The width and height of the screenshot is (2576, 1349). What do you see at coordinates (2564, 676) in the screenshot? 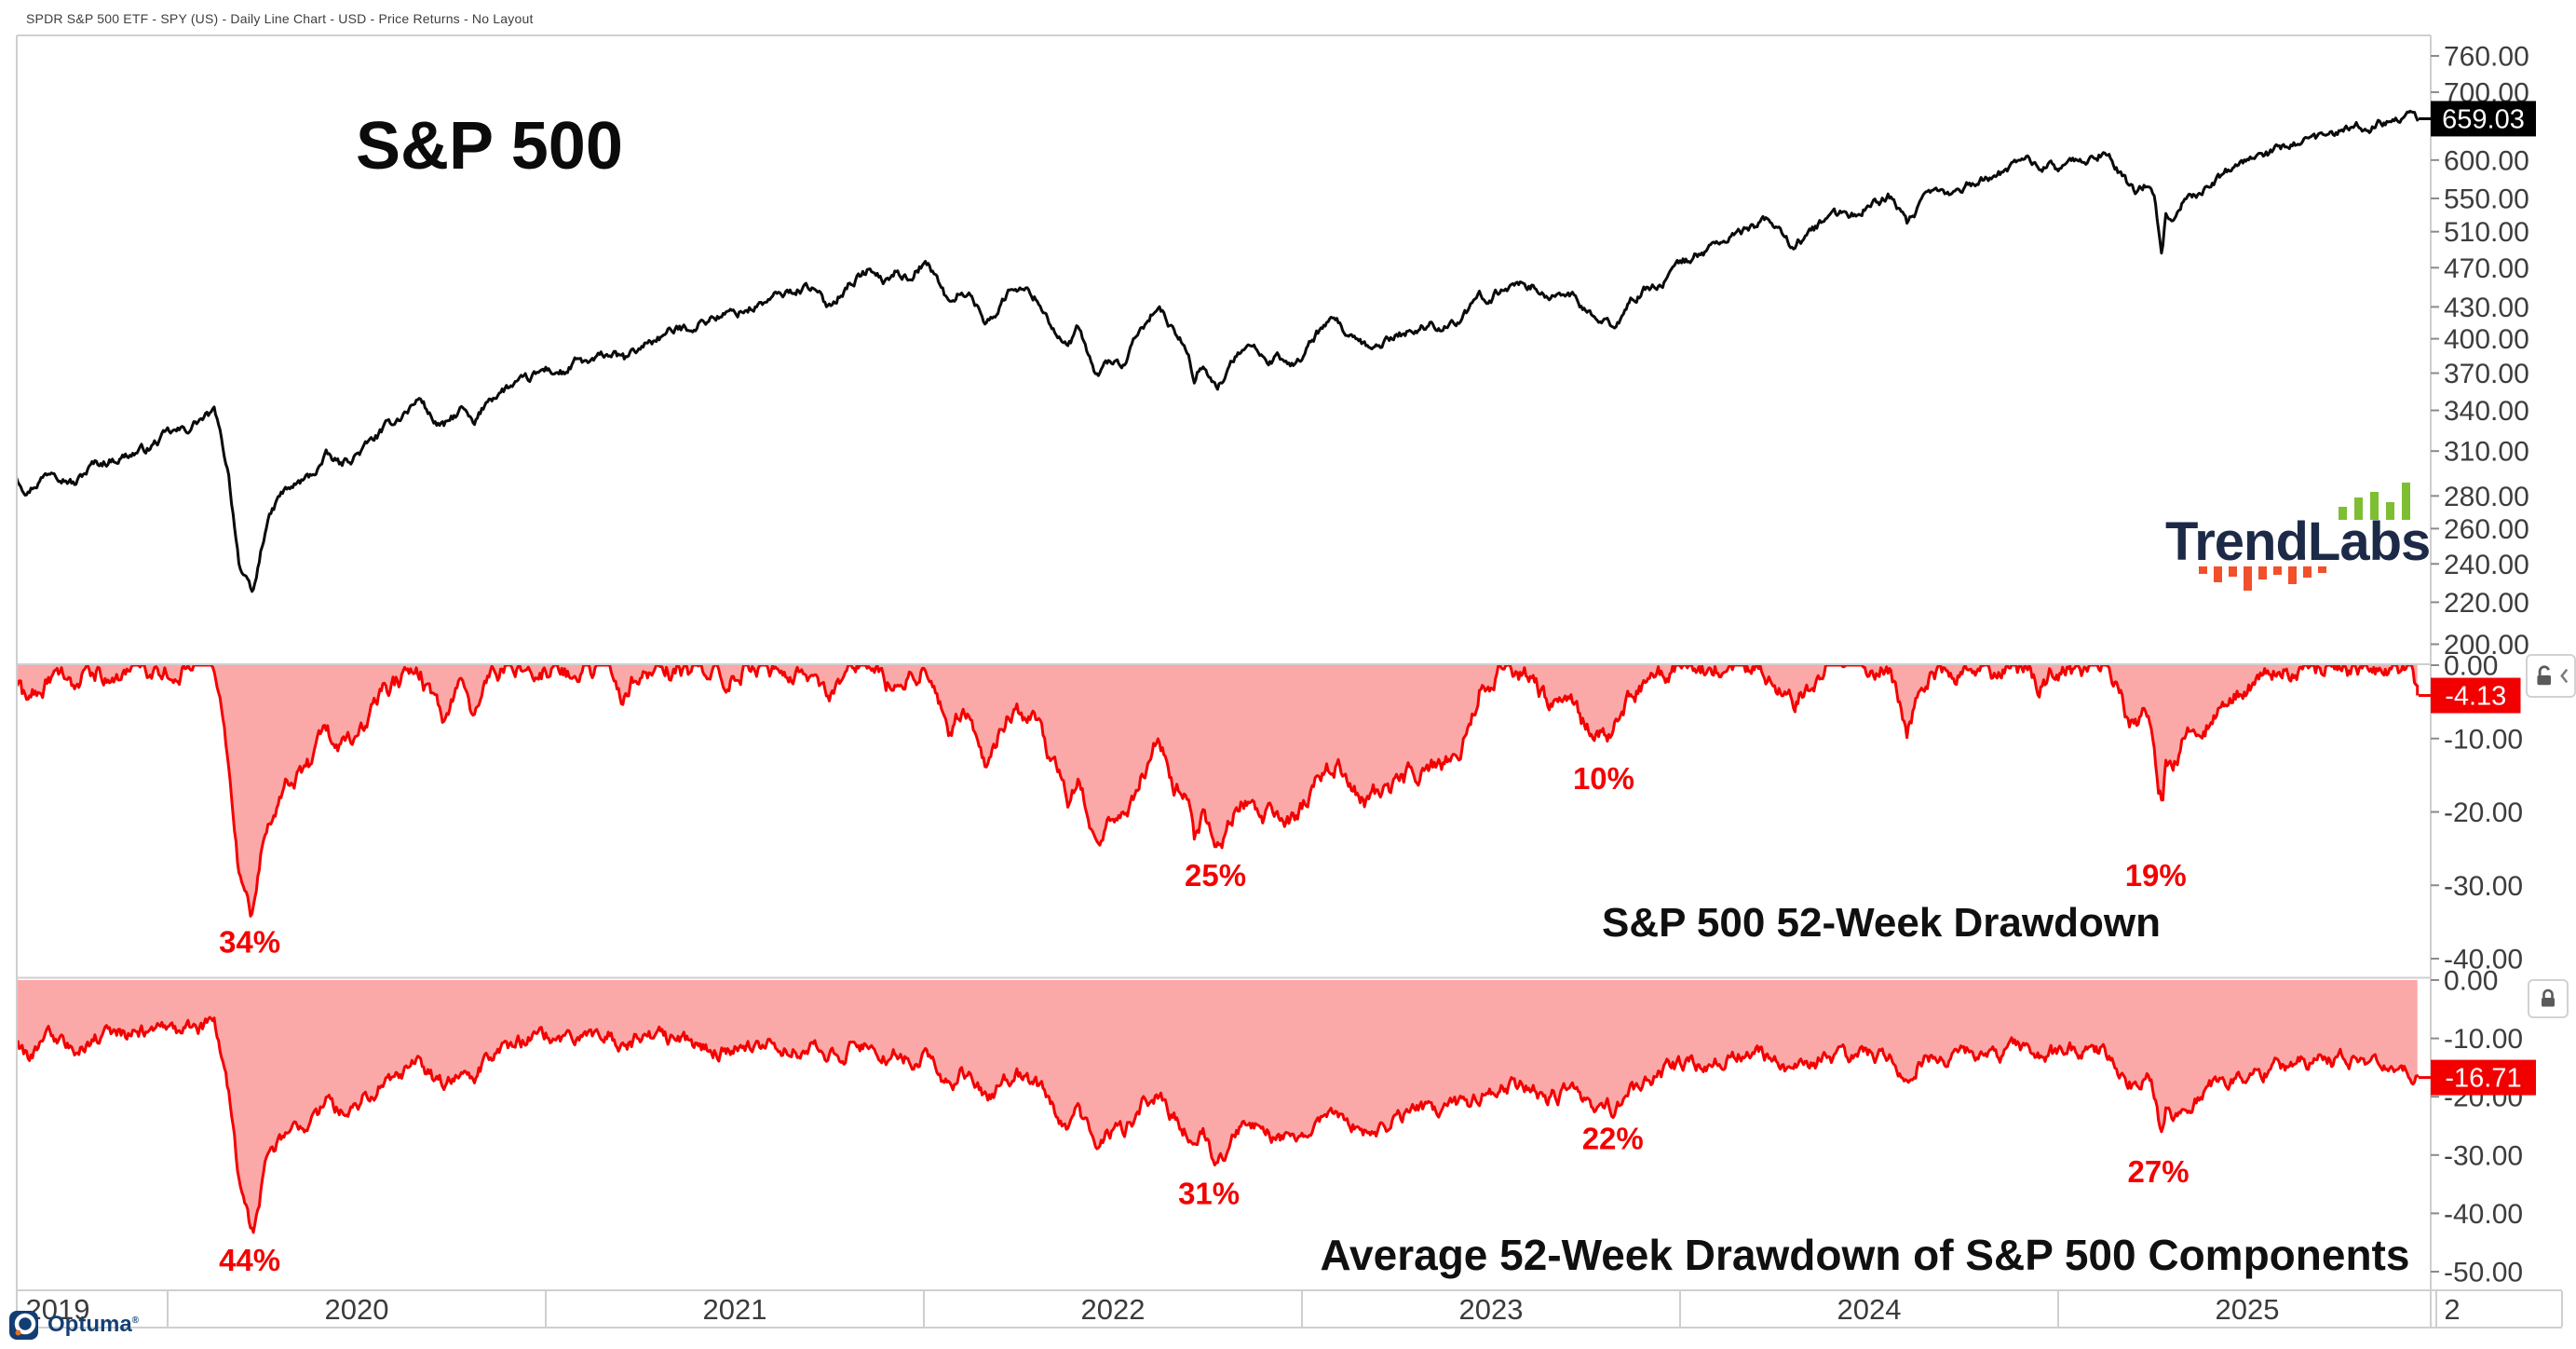
I see `chevron-left-icon` at bounding box center [2564, 676].